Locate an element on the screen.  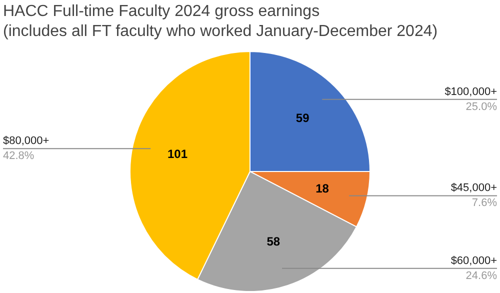
text: 25.0% is located at coordinates (482, 106).